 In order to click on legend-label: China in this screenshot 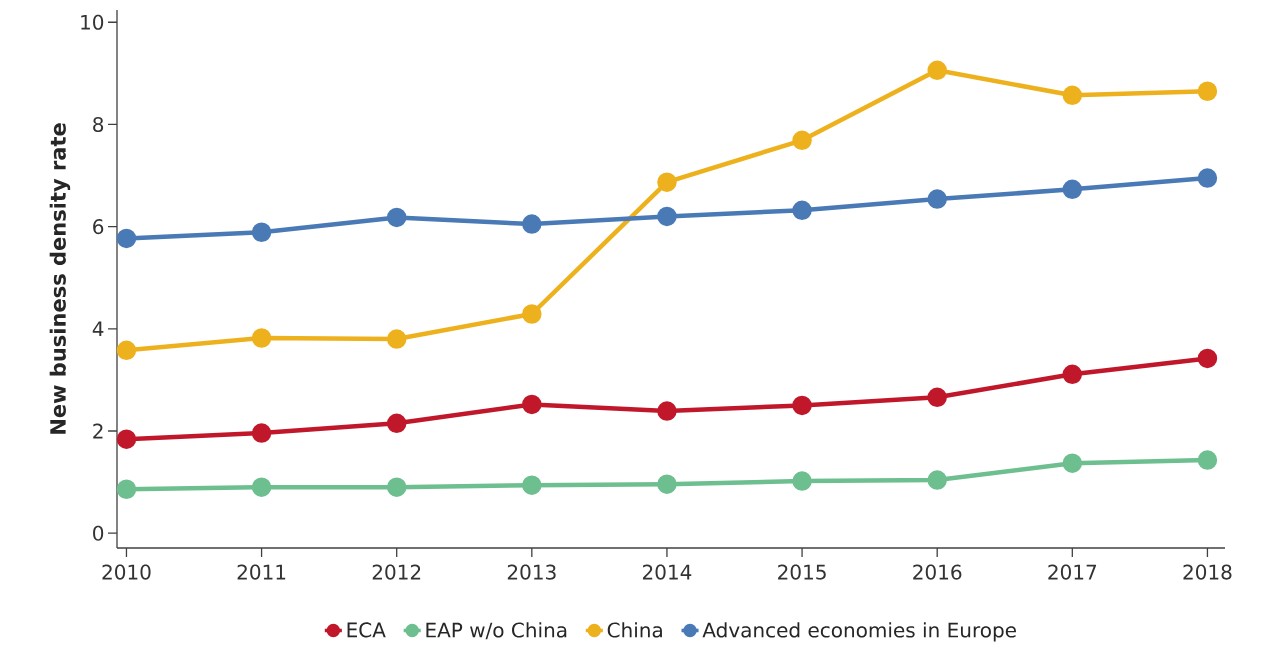, I will do `click(634, 630)`.